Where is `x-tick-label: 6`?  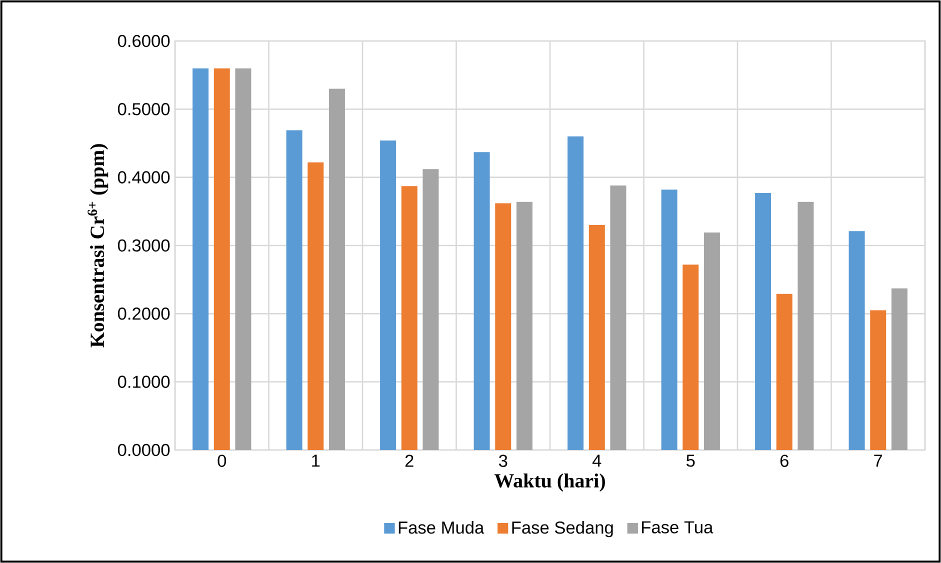 x-tick-label: 6 is located at coordinates (784, 460).